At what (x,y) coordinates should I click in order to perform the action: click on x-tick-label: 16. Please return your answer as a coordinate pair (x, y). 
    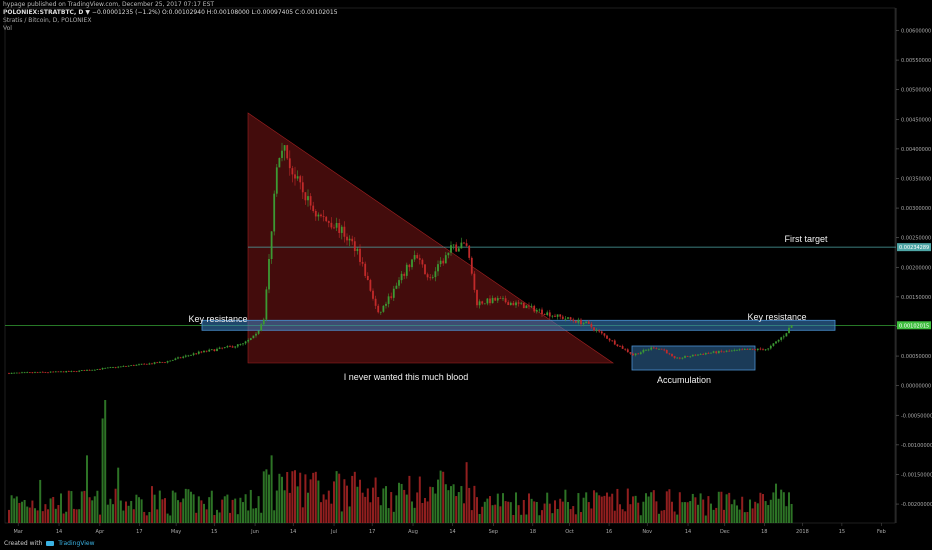
    Looking at the image, I should click on (609, 532).